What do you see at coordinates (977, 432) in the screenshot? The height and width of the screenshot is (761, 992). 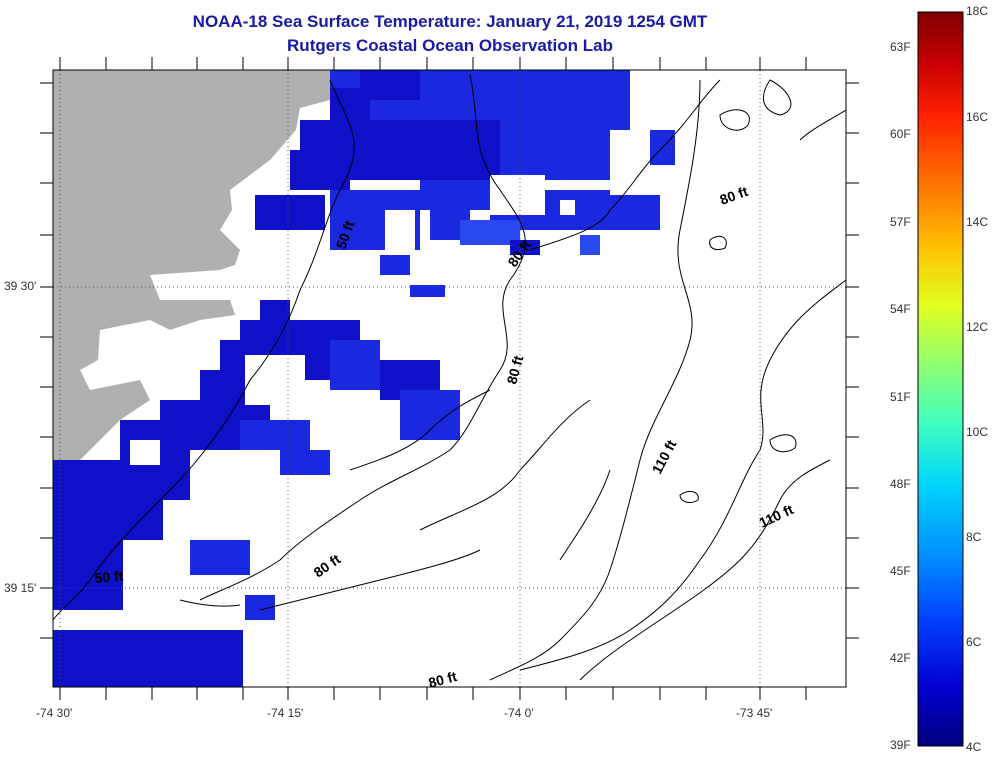 I see `colorbar-c-label: 10C` at bounding box center [977, 432].